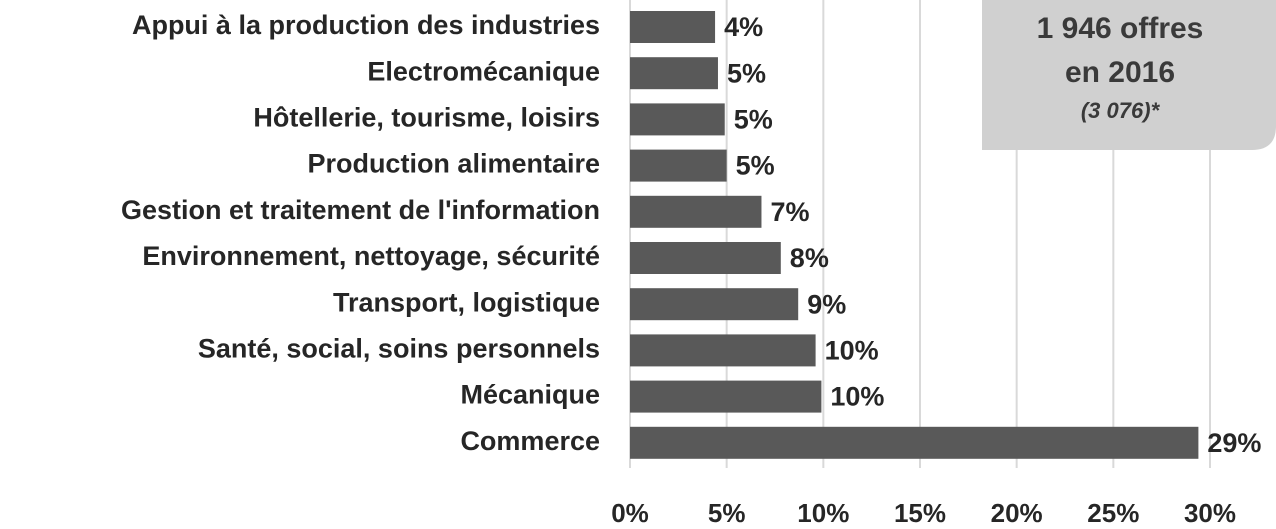 This screenshot has height=529, width=1276. Describe the element at coordinates (530, 395) in the screenshot. I see `category-label: Mécanique` at that location.